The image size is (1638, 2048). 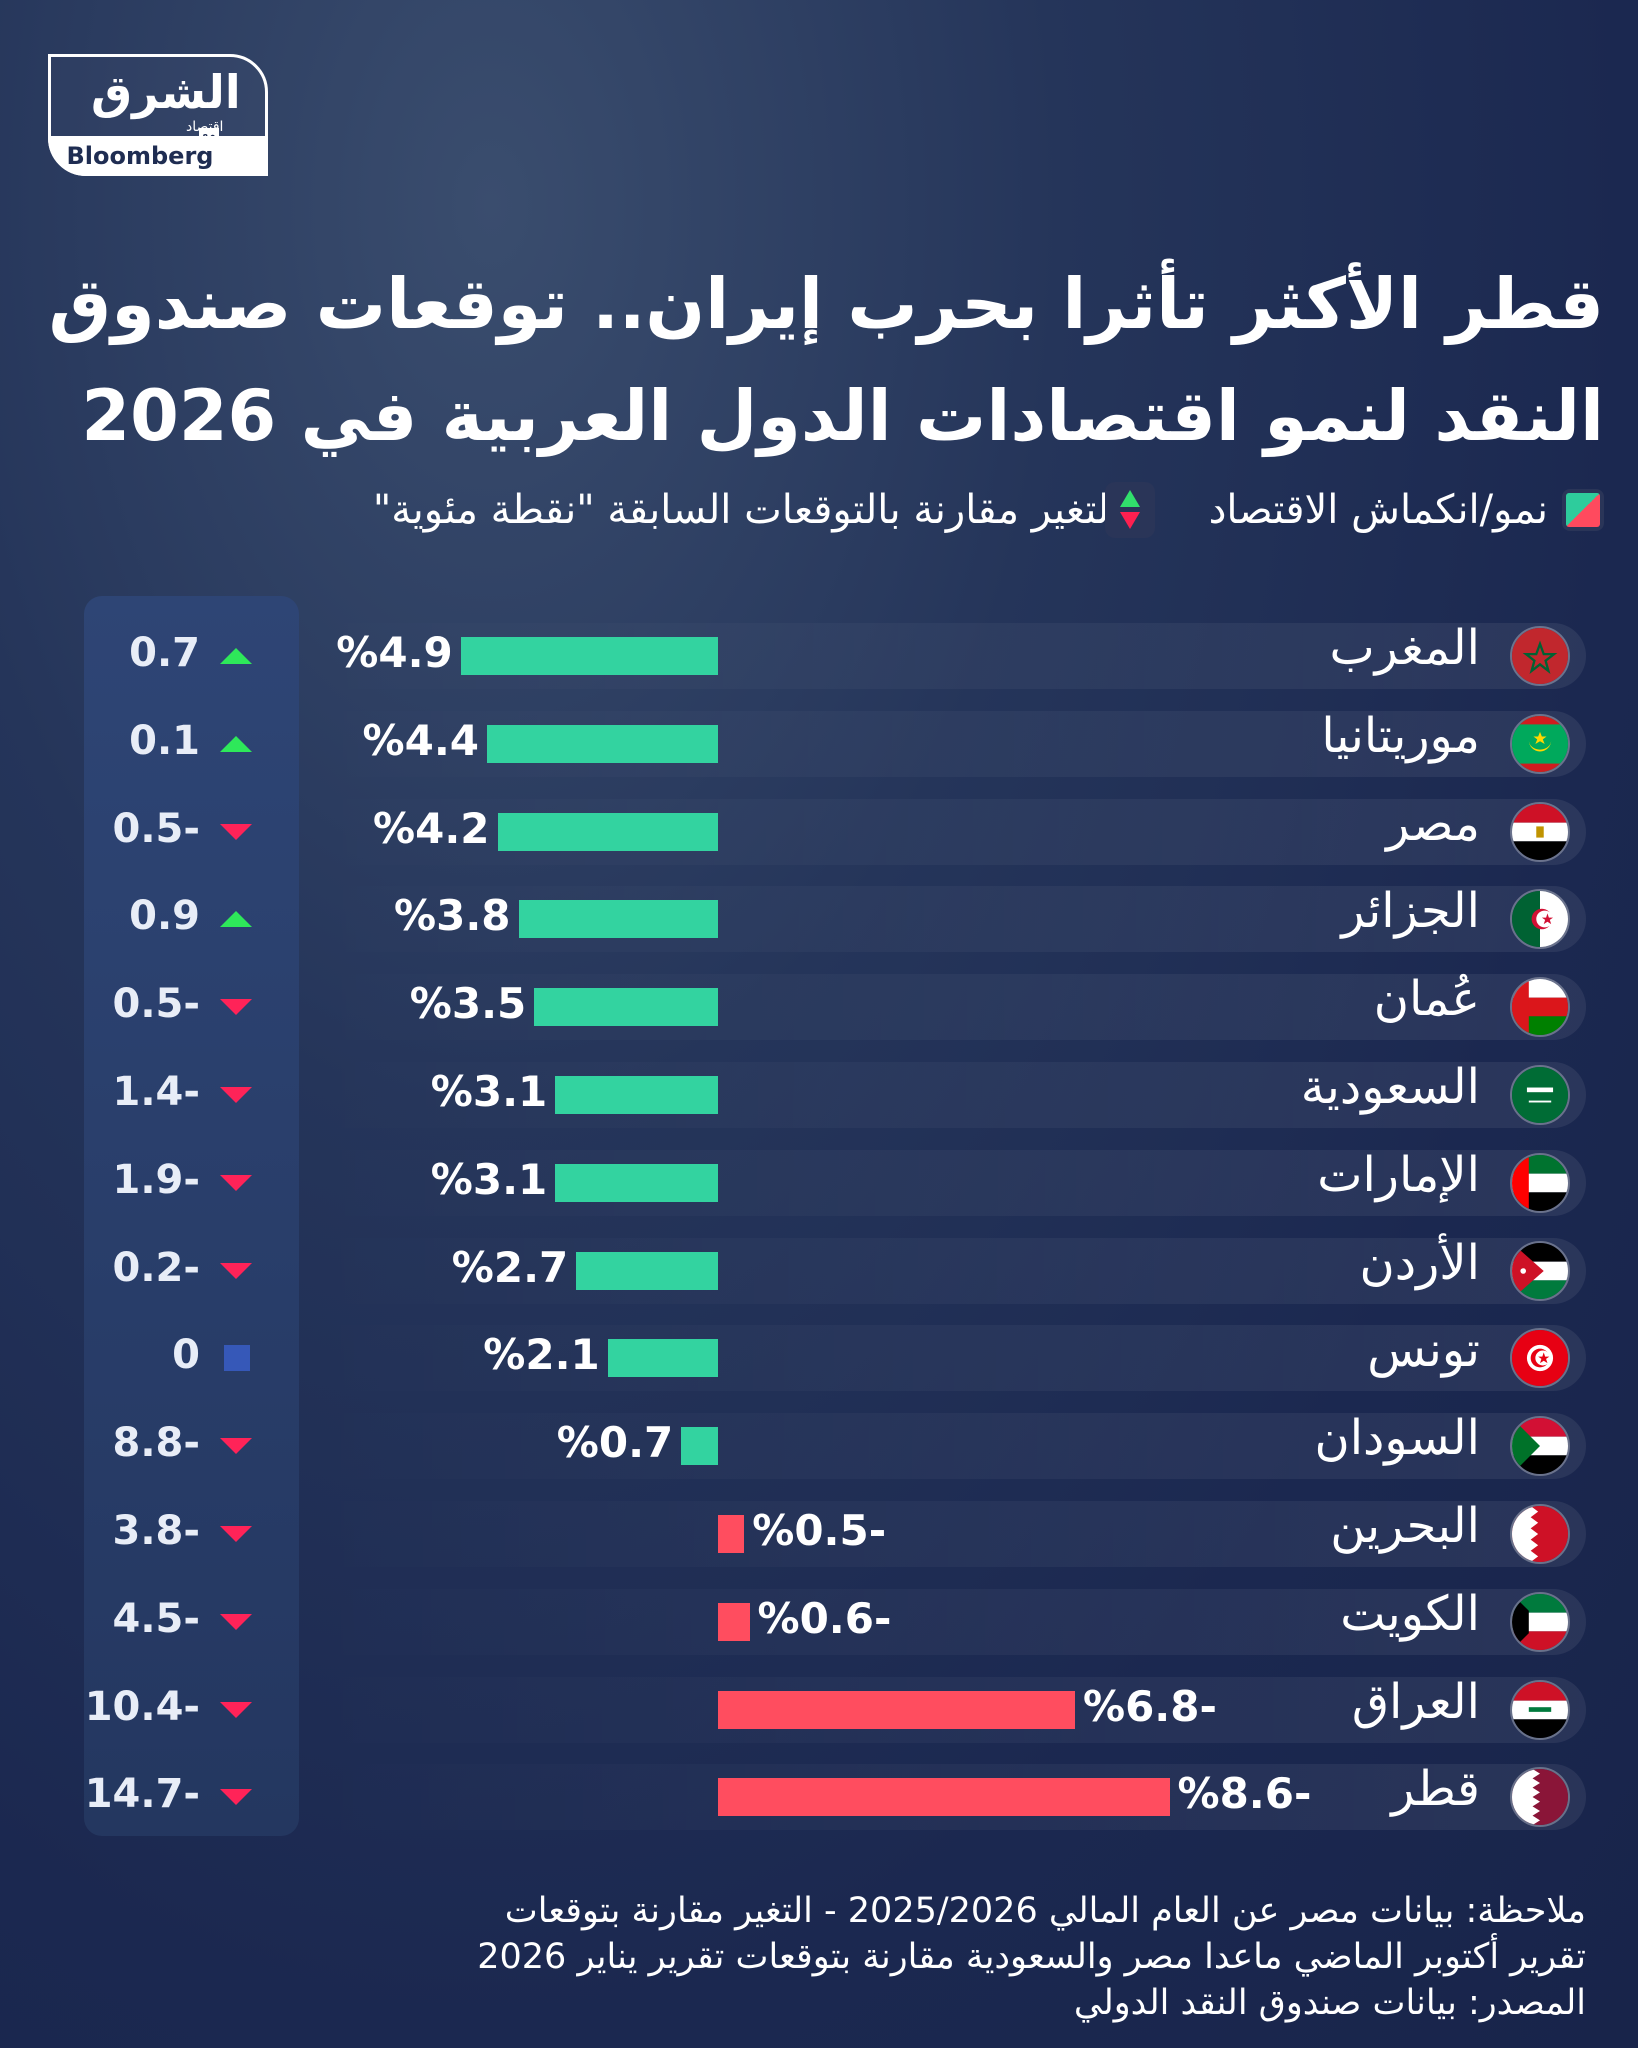 What do you see at coordinates (1540, 919) in the screenshot?
I see `algeria-flag-icon` at bounding box center [1540, 919].